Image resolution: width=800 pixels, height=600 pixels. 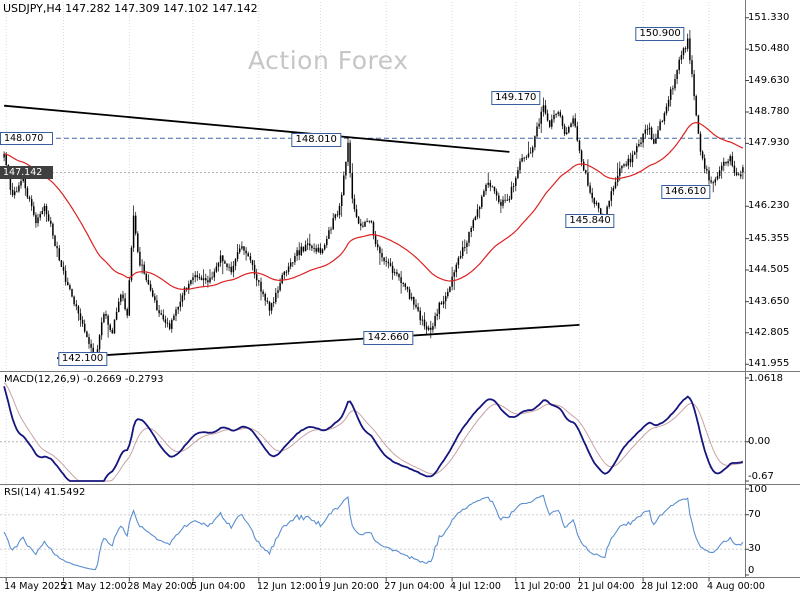 What do you see at coordinates (45, 492) in the screenshot?
I see `rsi-pane-label: RSI(14) 41.5492` at bounding box center [45, 492].